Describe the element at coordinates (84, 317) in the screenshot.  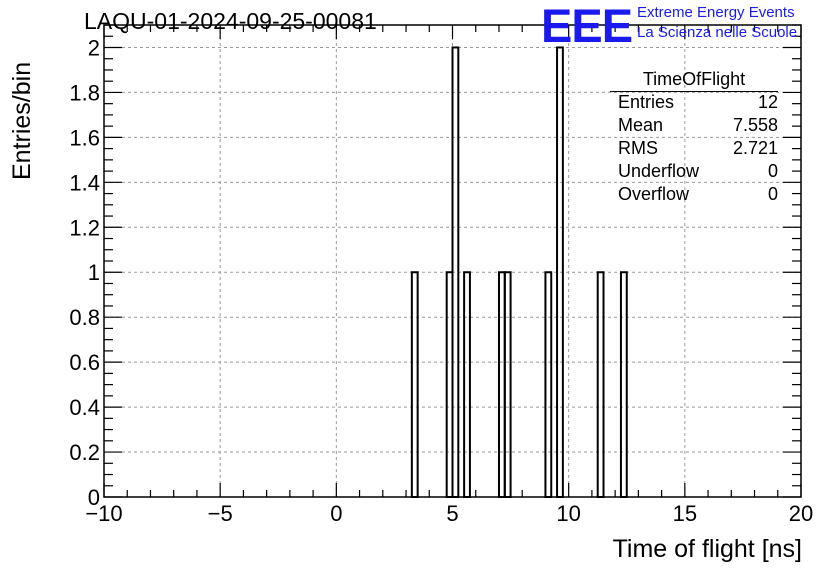
I see `y-tick-label: 0.8` at that location.